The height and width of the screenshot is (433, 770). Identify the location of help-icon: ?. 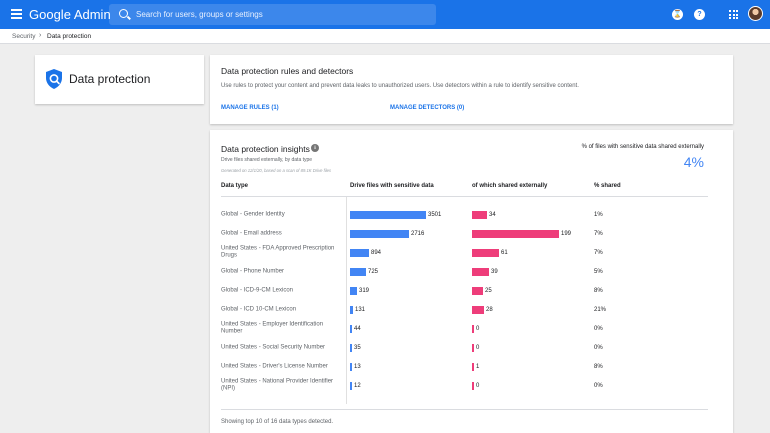
(699, 14).